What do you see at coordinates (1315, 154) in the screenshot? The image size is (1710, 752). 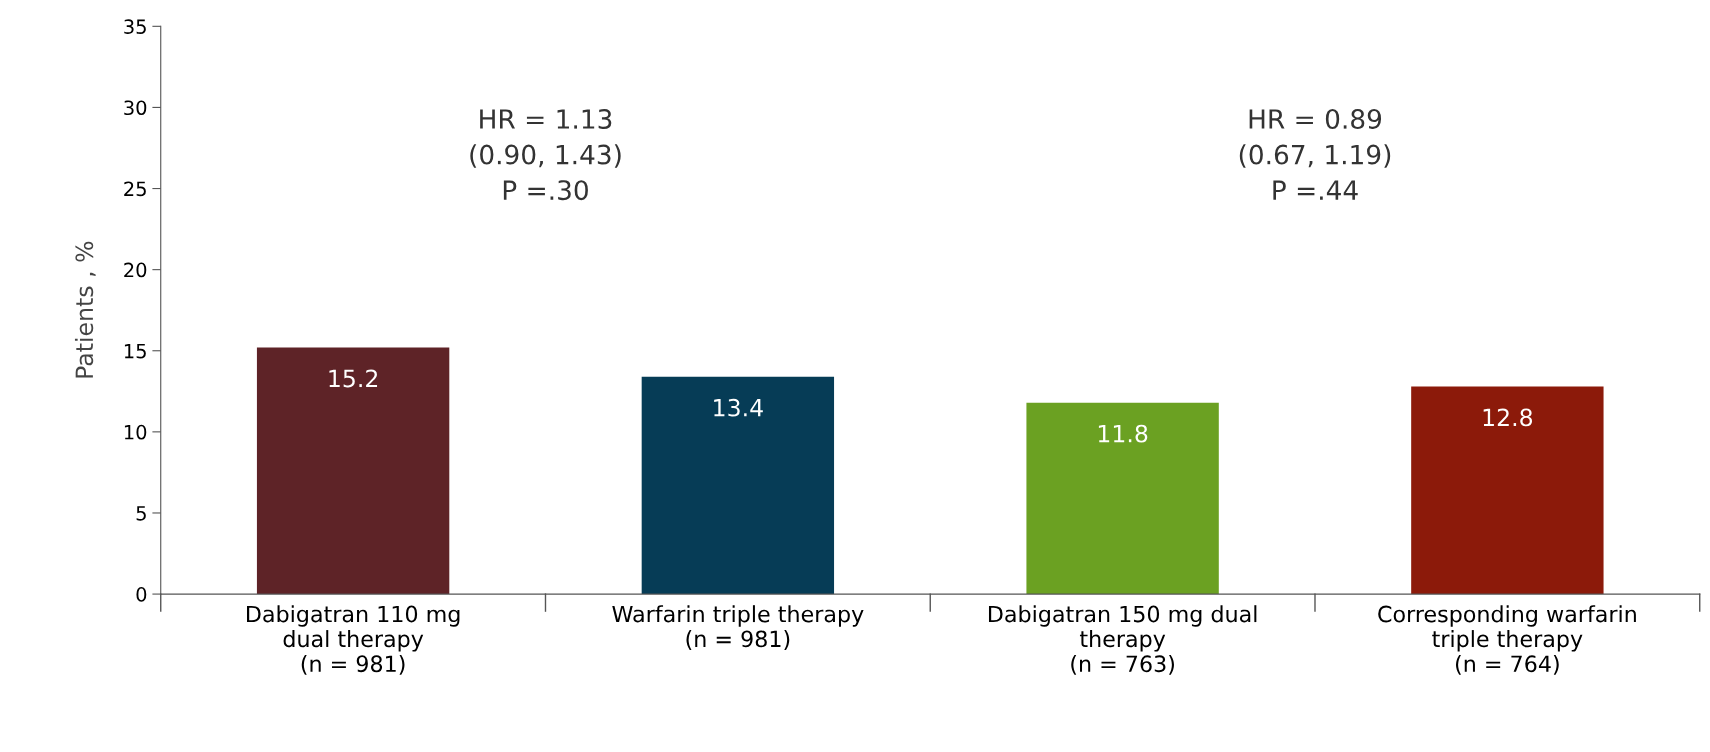 I see `annotation: HR = 0.89 (0.67, 1.19) P =.44` at bounding box center [1315, 154].